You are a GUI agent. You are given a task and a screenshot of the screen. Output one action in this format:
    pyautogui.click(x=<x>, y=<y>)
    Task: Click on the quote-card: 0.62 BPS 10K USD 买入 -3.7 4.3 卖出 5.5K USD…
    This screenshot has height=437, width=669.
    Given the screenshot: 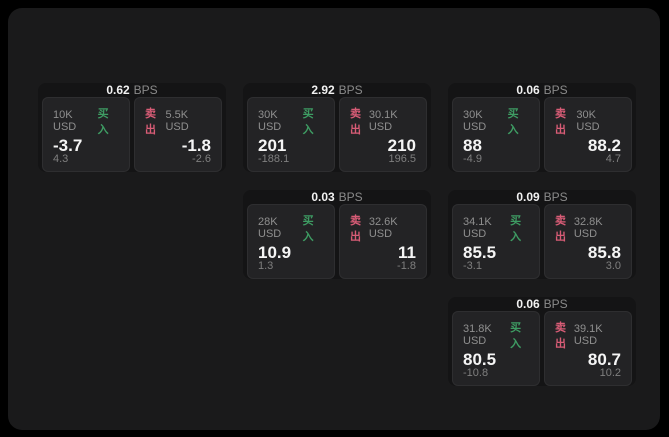 What is the action you would take?
    pyautogui.click(x=132, y=127)
    